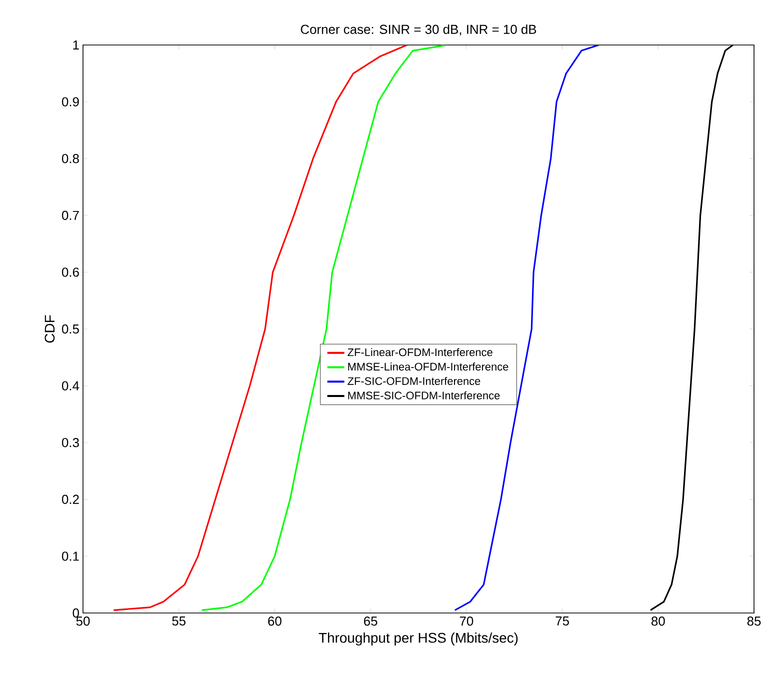  What do you see at coordinates (418, 639) in the screenshot?
I see `x-axis-title: Throughput per HSS (Mbits/sec)` at bounding box center [418, 639].